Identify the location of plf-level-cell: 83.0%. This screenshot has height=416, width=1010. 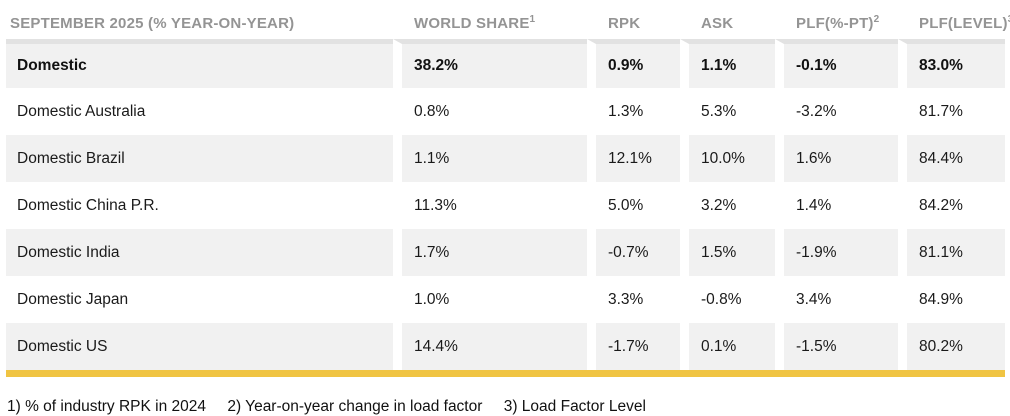
(951, 63).